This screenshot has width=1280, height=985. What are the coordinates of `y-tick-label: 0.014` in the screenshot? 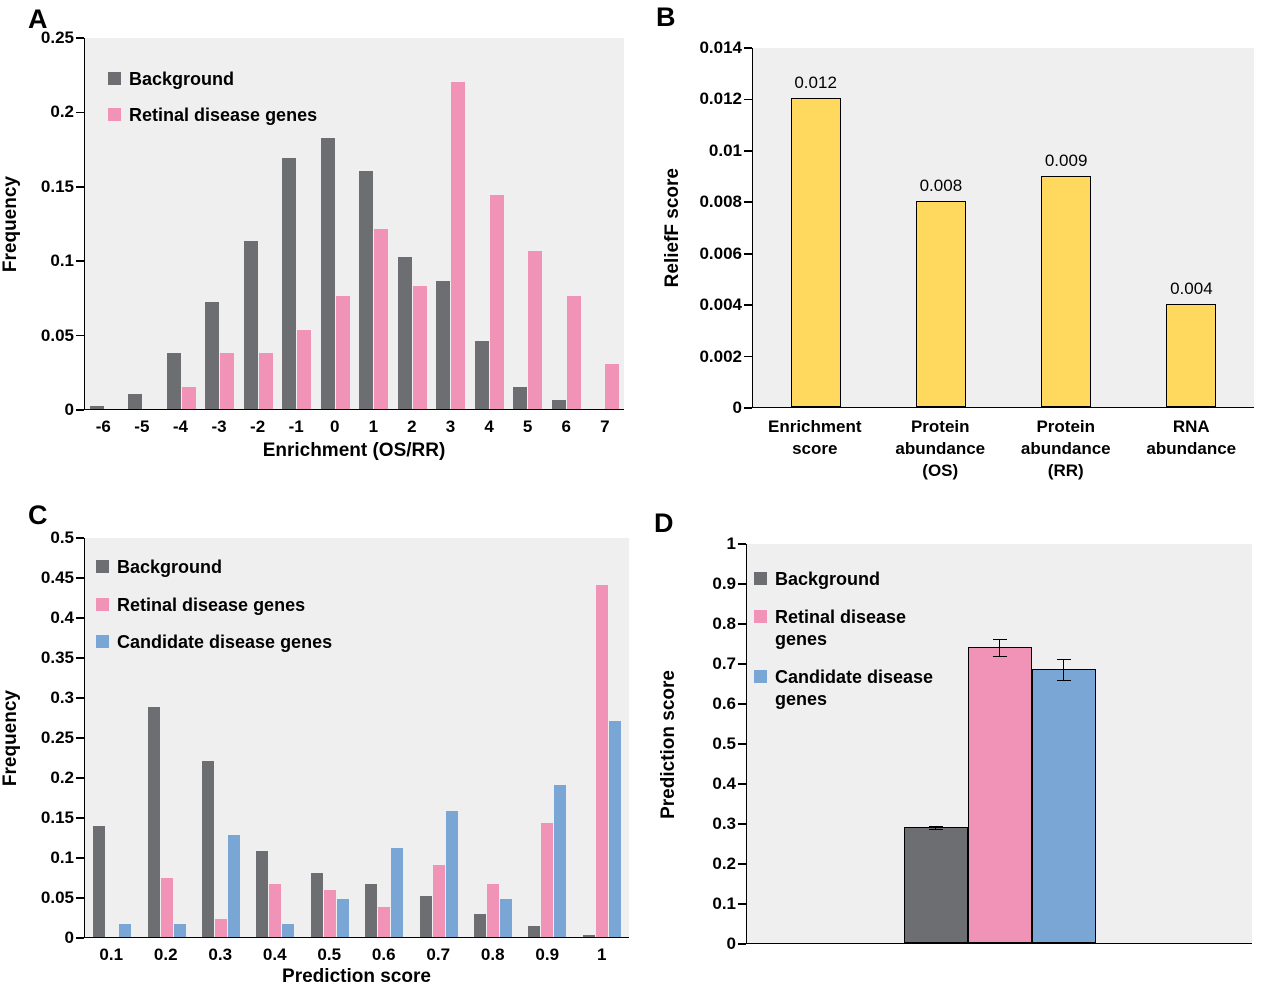 It's located at (720, 47).